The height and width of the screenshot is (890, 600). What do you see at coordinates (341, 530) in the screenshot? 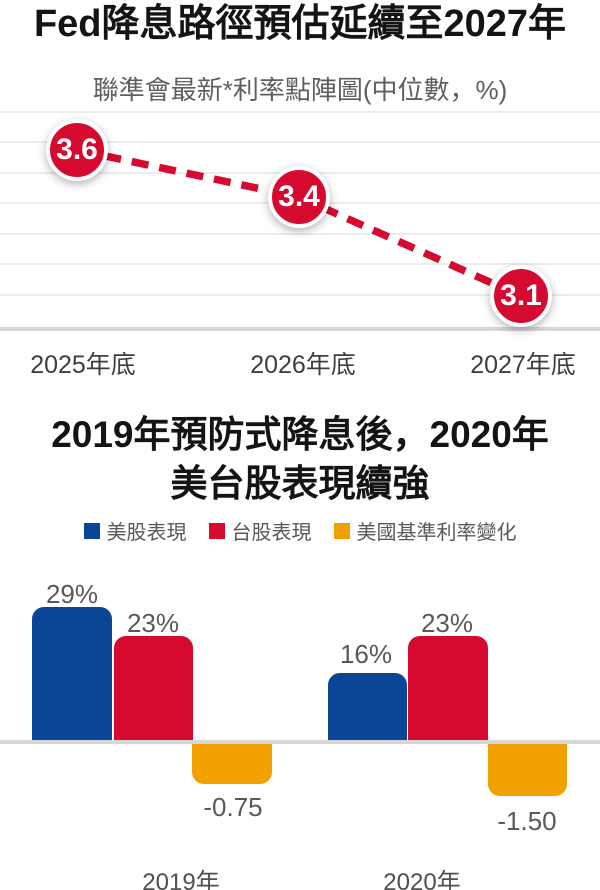
I see `legend-swatch-orange` at bounding box center [341, 530].